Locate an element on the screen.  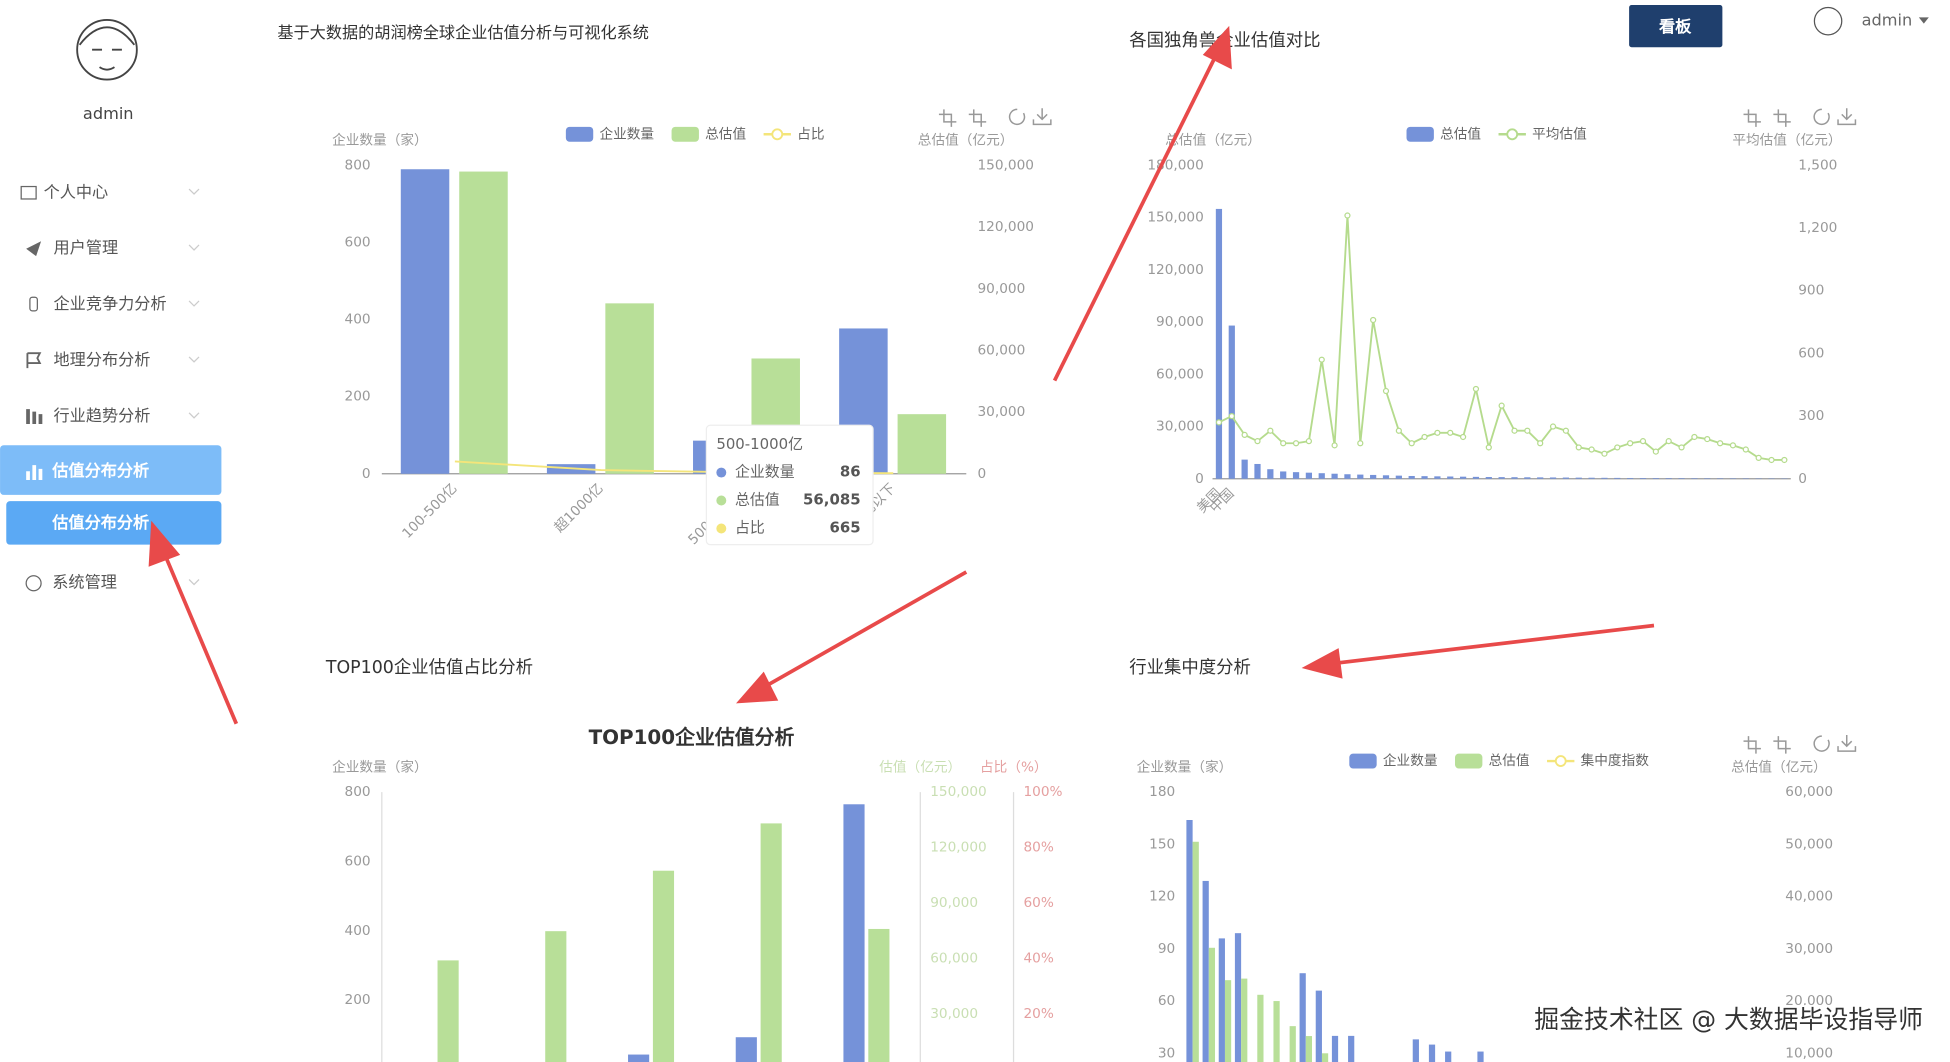
menu-item: 估值分布分析 is located at coordinates (100, 470).